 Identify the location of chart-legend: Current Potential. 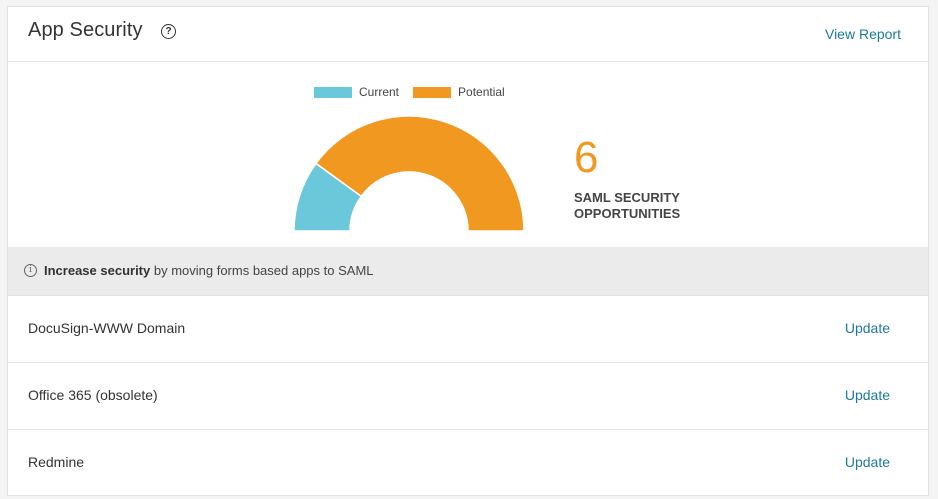
(416, 92).